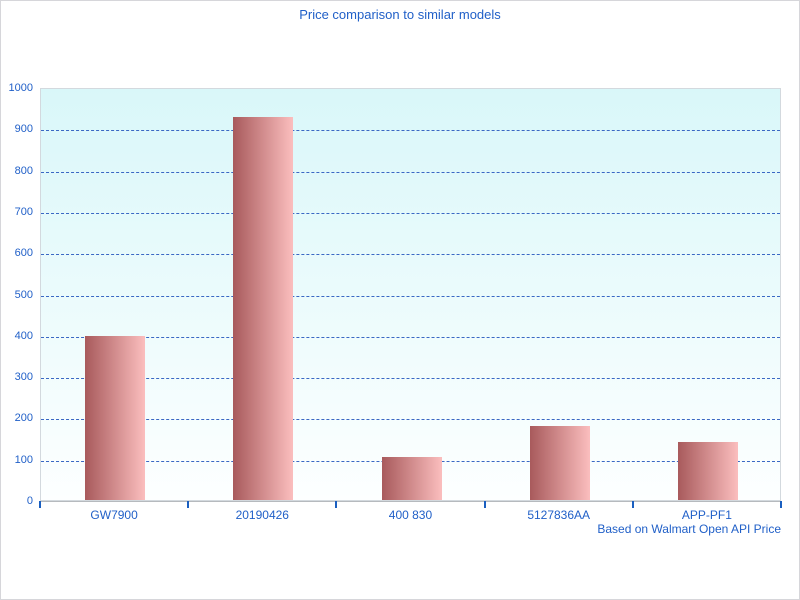 The image size is (800, 600). Describe the element at coordinates (559, 515) in the screenshot. I see `x-axis-label-5127836aa: 5127836AA` at that location.